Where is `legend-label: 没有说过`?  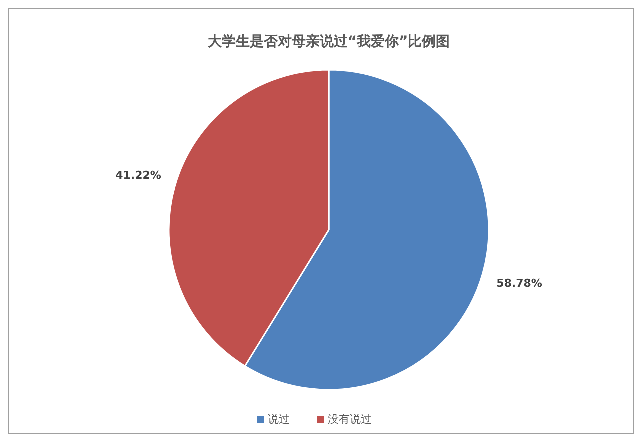 legend-label: 没有说过 is located at coordinates (350, 419).